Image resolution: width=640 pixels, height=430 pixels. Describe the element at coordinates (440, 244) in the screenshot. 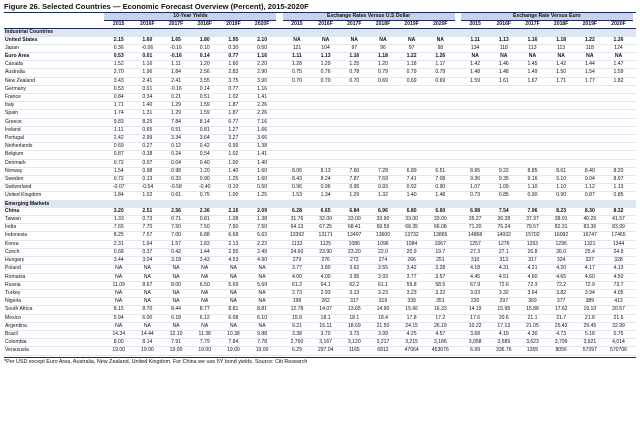

I see `cell-value: 1067` at that location.